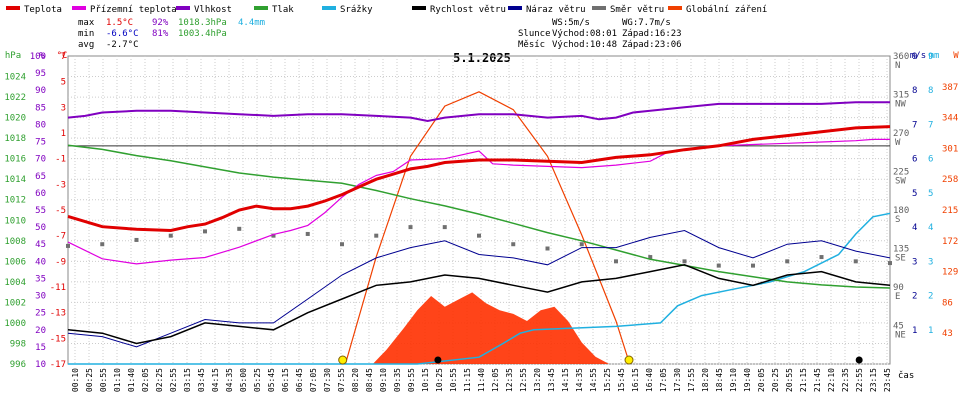  Describe the element at coordinates (15, 242) in the screenshot. I see `hpa-tick-label: 1008` at that location.